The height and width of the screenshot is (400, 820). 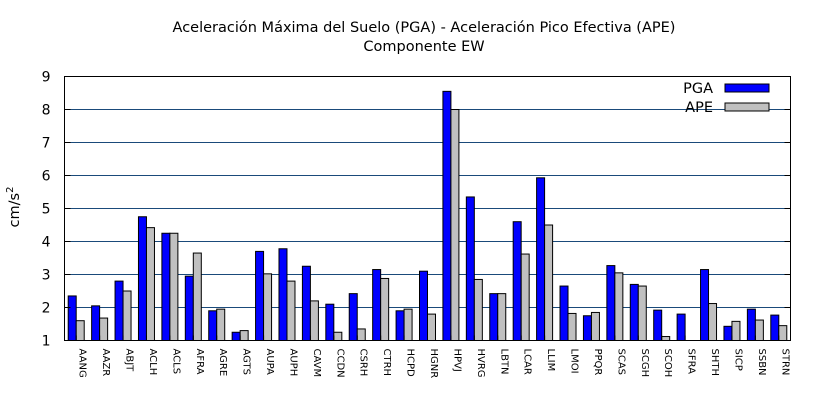 I want to click on x-tick-label: LBTN, so click(x=503, y=362).